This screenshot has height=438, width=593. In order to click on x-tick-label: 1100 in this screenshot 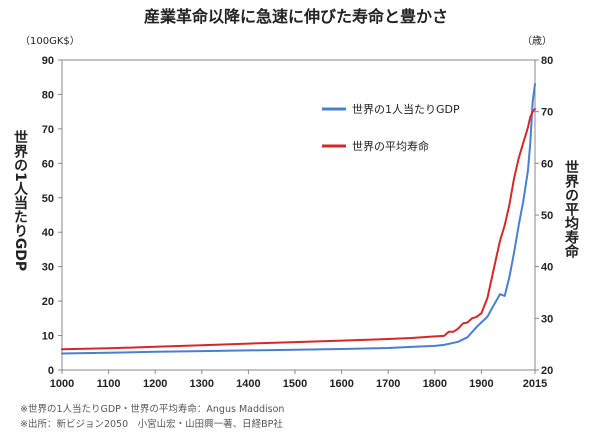, I will do `click(109, 384)`.